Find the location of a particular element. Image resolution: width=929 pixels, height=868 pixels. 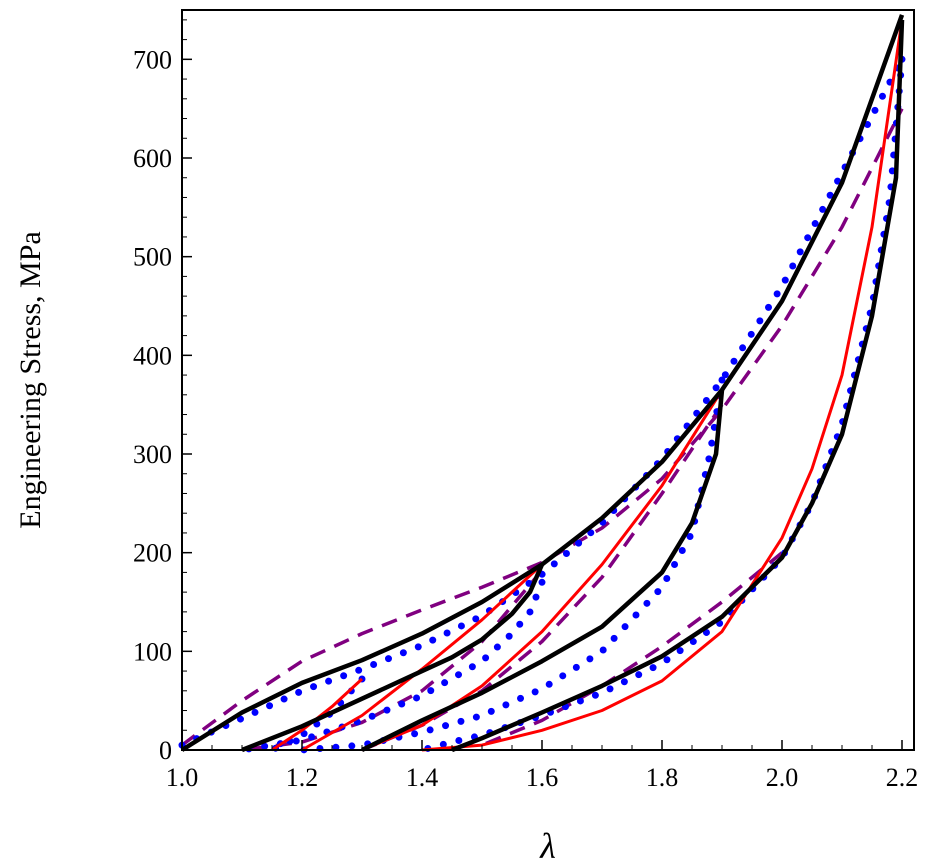

x-tick-label: 1.6 is located at coordinates (542, 777).